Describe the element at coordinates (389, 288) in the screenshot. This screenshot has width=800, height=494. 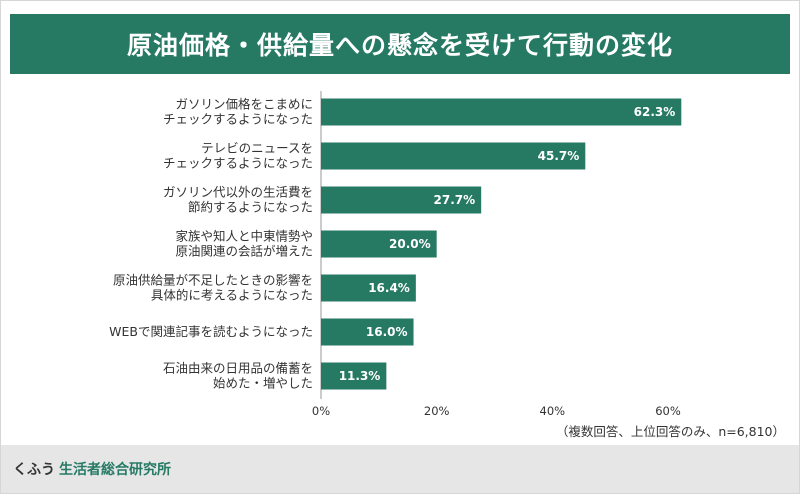
I see `bar-value-label: 16.4%` at that location.